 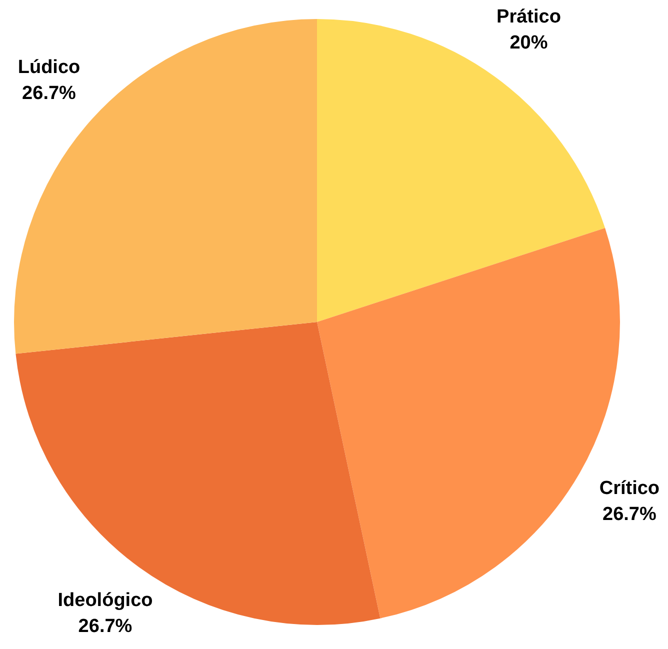 What do you see at coordinates (629, 489) in the screenshot?
I see `slice-label: Crítico` at bounding box center [629, 489].